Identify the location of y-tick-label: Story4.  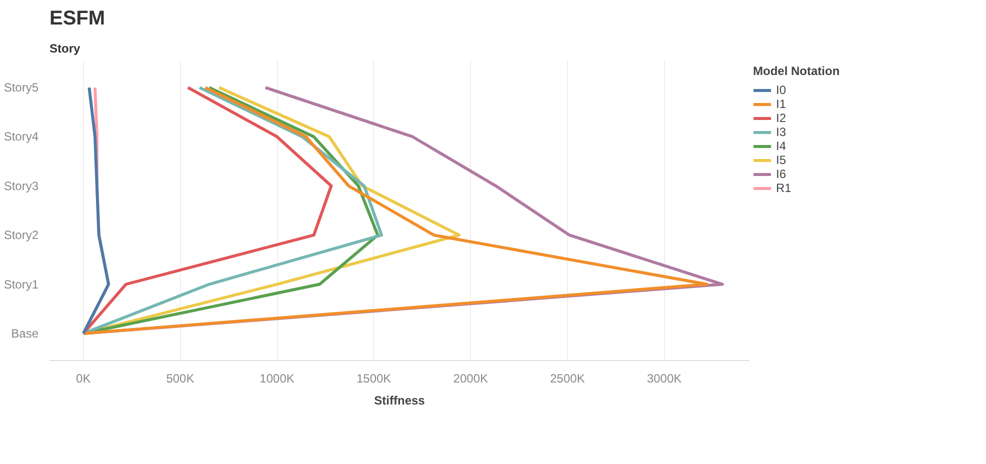
(21, 137).